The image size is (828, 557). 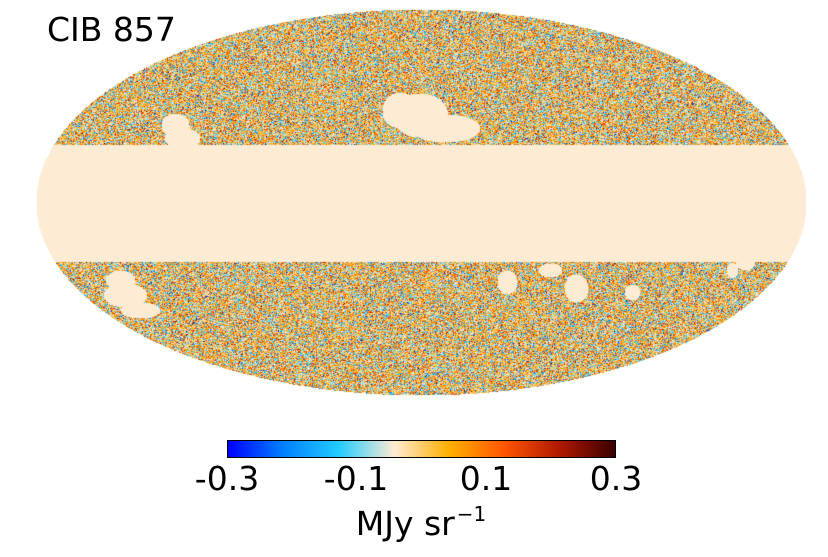 I want to click on colorbar-tick-label: 0.3, so click(x=616, y=478).